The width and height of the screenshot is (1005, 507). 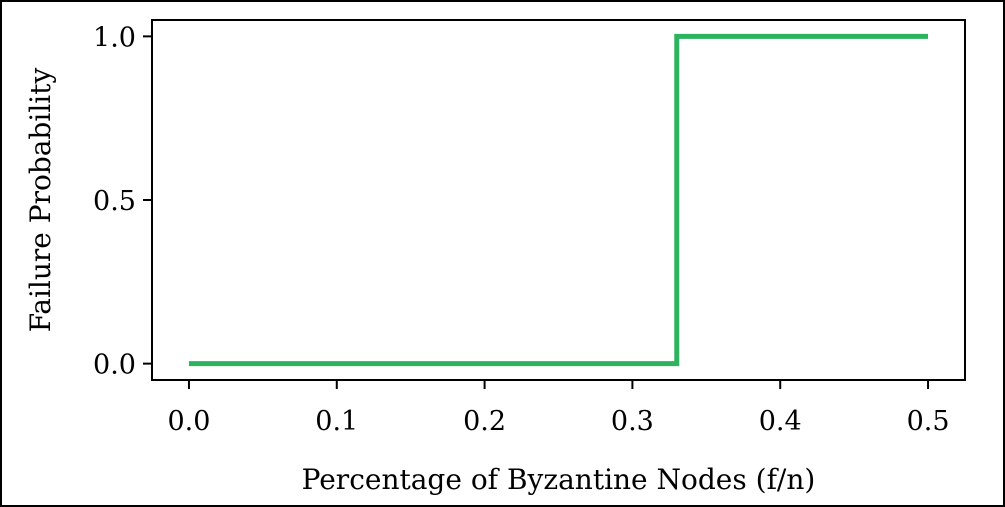 I want to click on y-axis-label: Failure Probability, so click(x=40, y=200).